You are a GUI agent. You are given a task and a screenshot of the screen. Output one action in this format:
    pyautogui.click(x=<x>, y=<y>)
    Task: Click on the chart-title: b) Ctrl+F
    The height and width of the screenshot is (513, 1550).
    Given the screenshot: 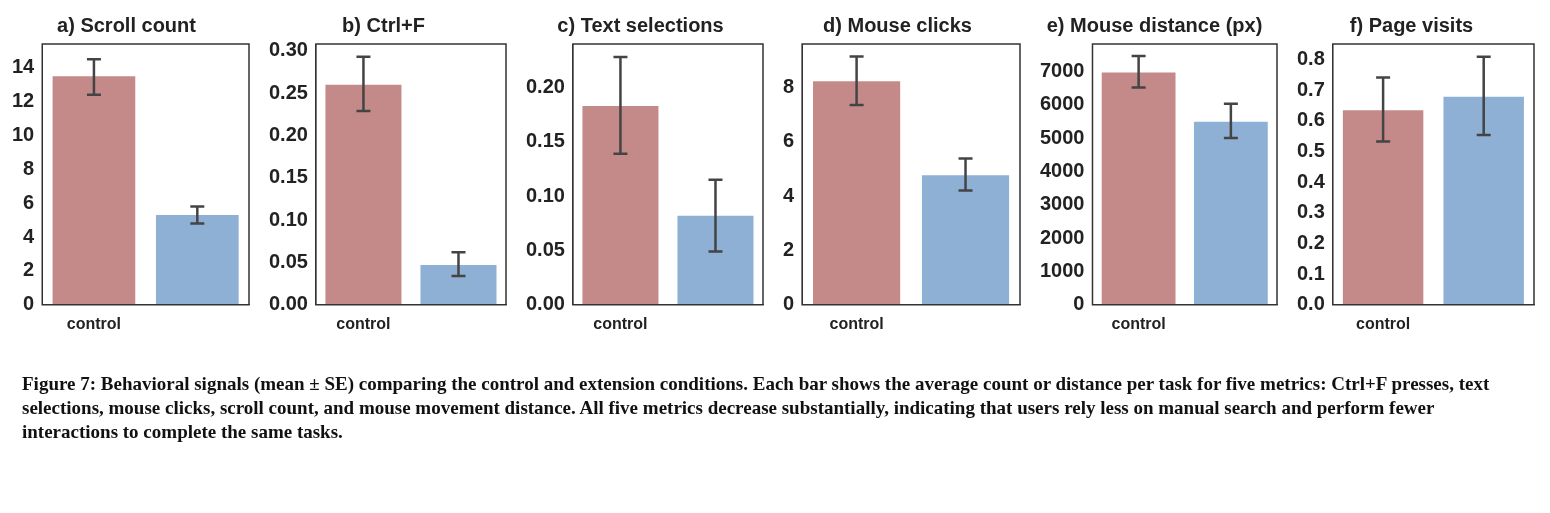 What is the action you would take?
    pyautogui.click(x=383, y=24)
    